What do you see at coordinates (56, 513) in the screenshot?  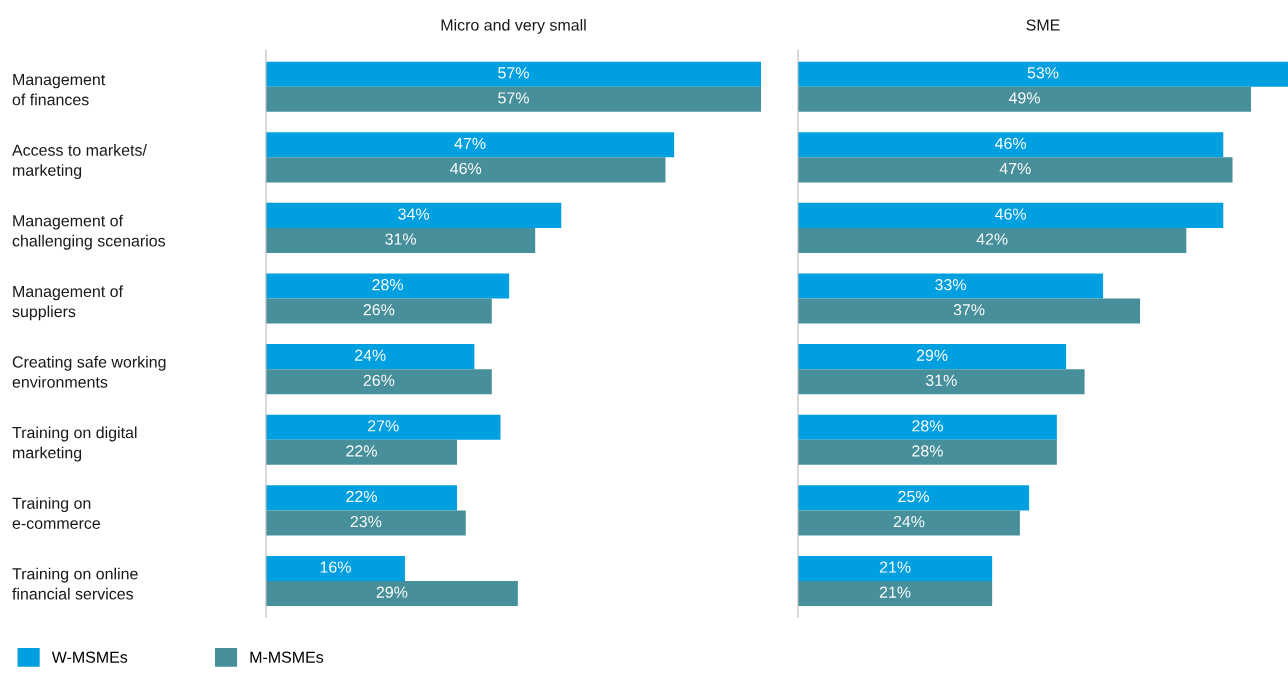 I see `y-tick-label: Training on e-commerce` at bounding box center [56, 513].